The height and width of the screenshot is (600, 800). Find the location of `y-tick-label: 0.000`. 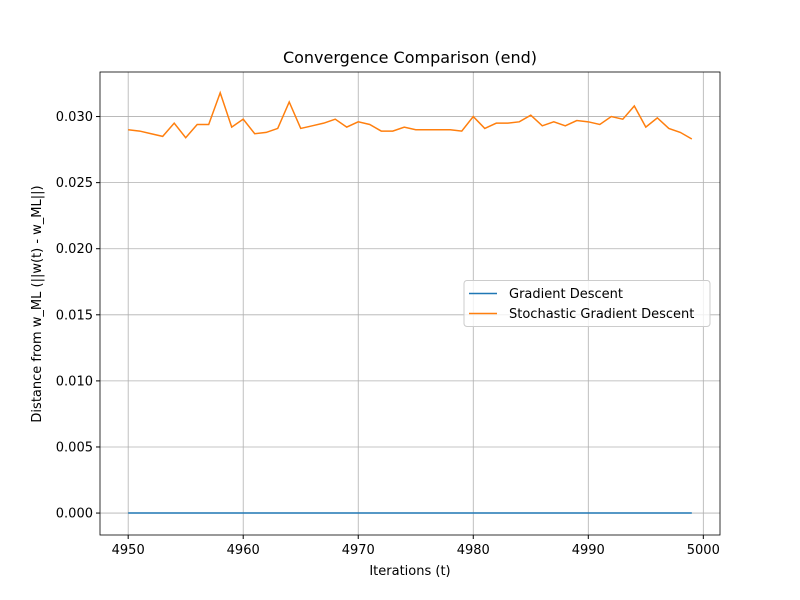

y-tick-label: 0.000 is located at coordinates (74, 514).